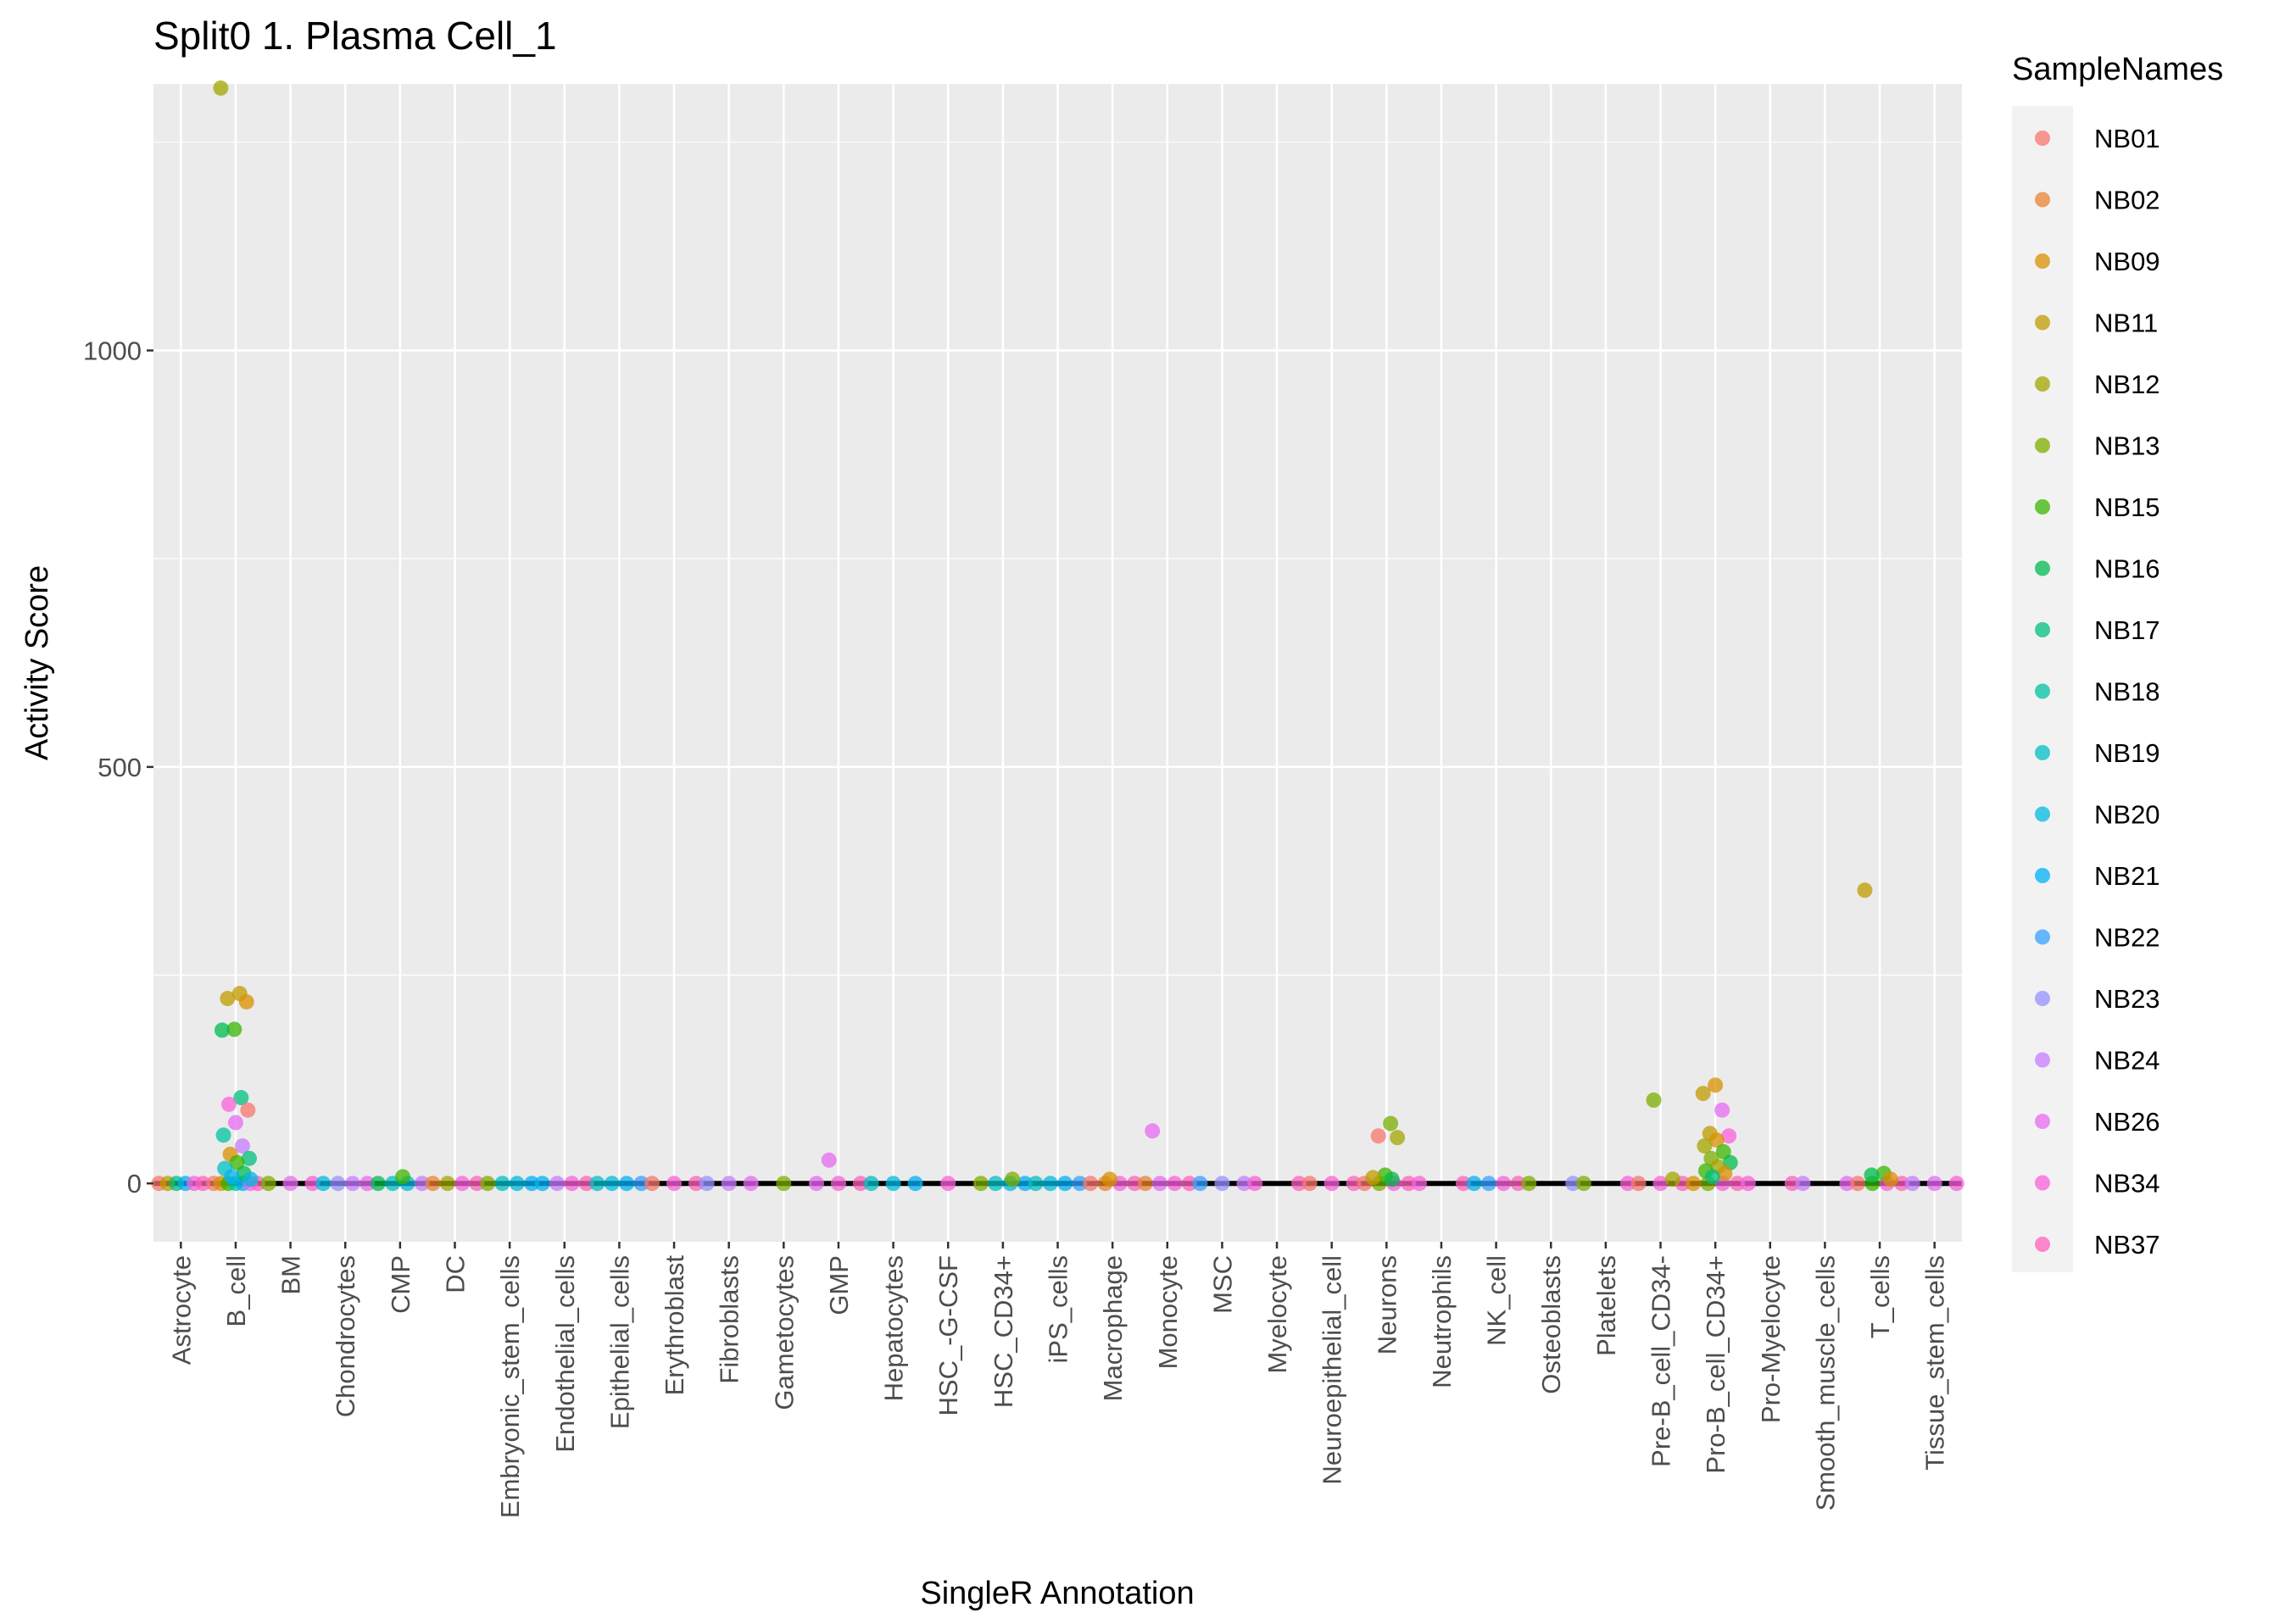  Describe the element at coordinates (2127, 569) in the screenshot. I see `legend-label: NB16` at that location.